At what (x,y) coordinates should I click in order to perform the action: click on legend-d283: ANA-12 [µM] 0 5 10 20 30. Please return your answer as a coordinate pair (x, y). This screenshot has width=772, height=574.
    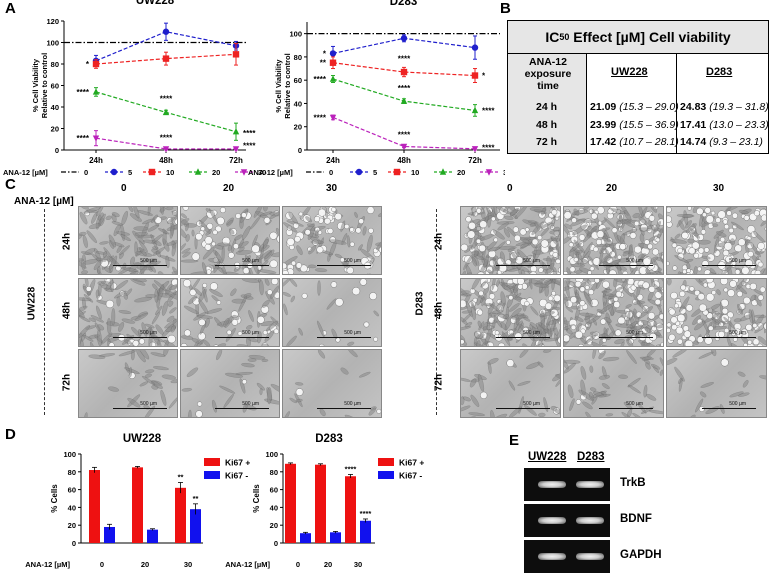
    Looking at the image, I should click on (376, 172).